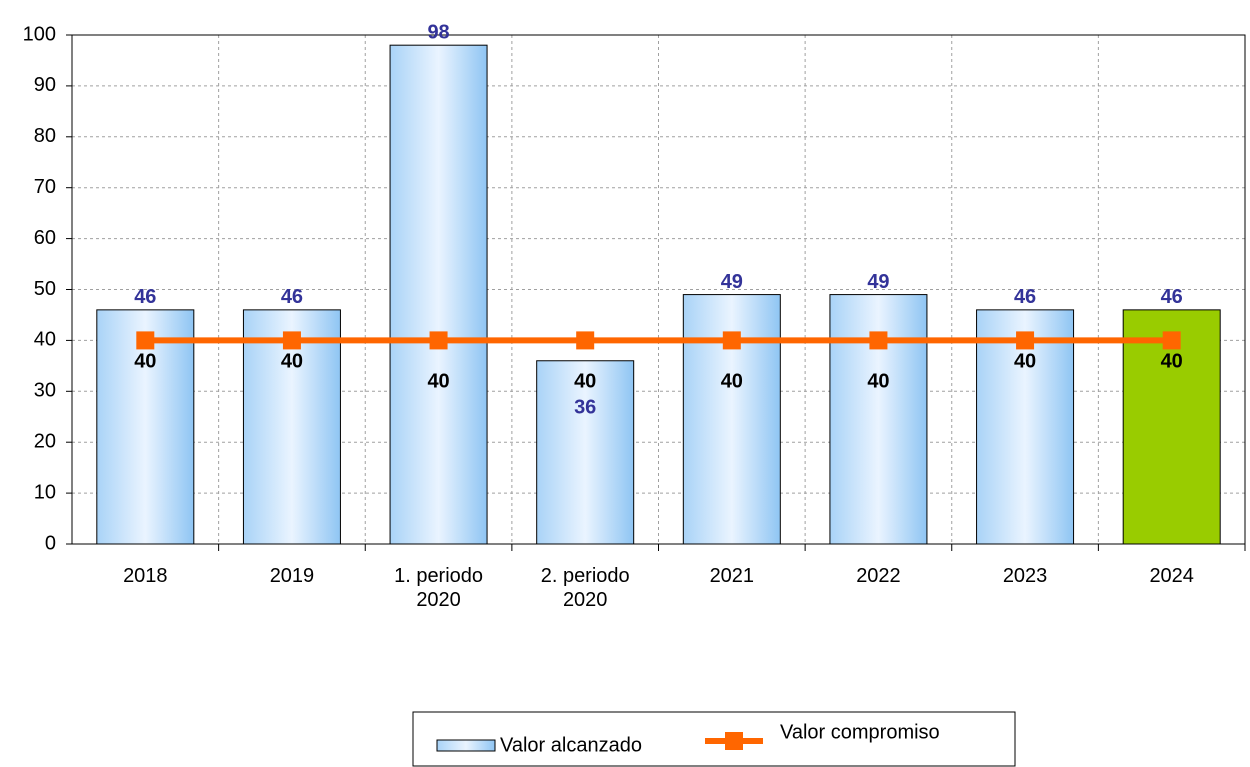 The width and height of the screenshot is (1250, 767). What do you see at coordinates (45, 85) in the screenshot?
I see `y-tick-label: 90` at bounding box center [45, 85].